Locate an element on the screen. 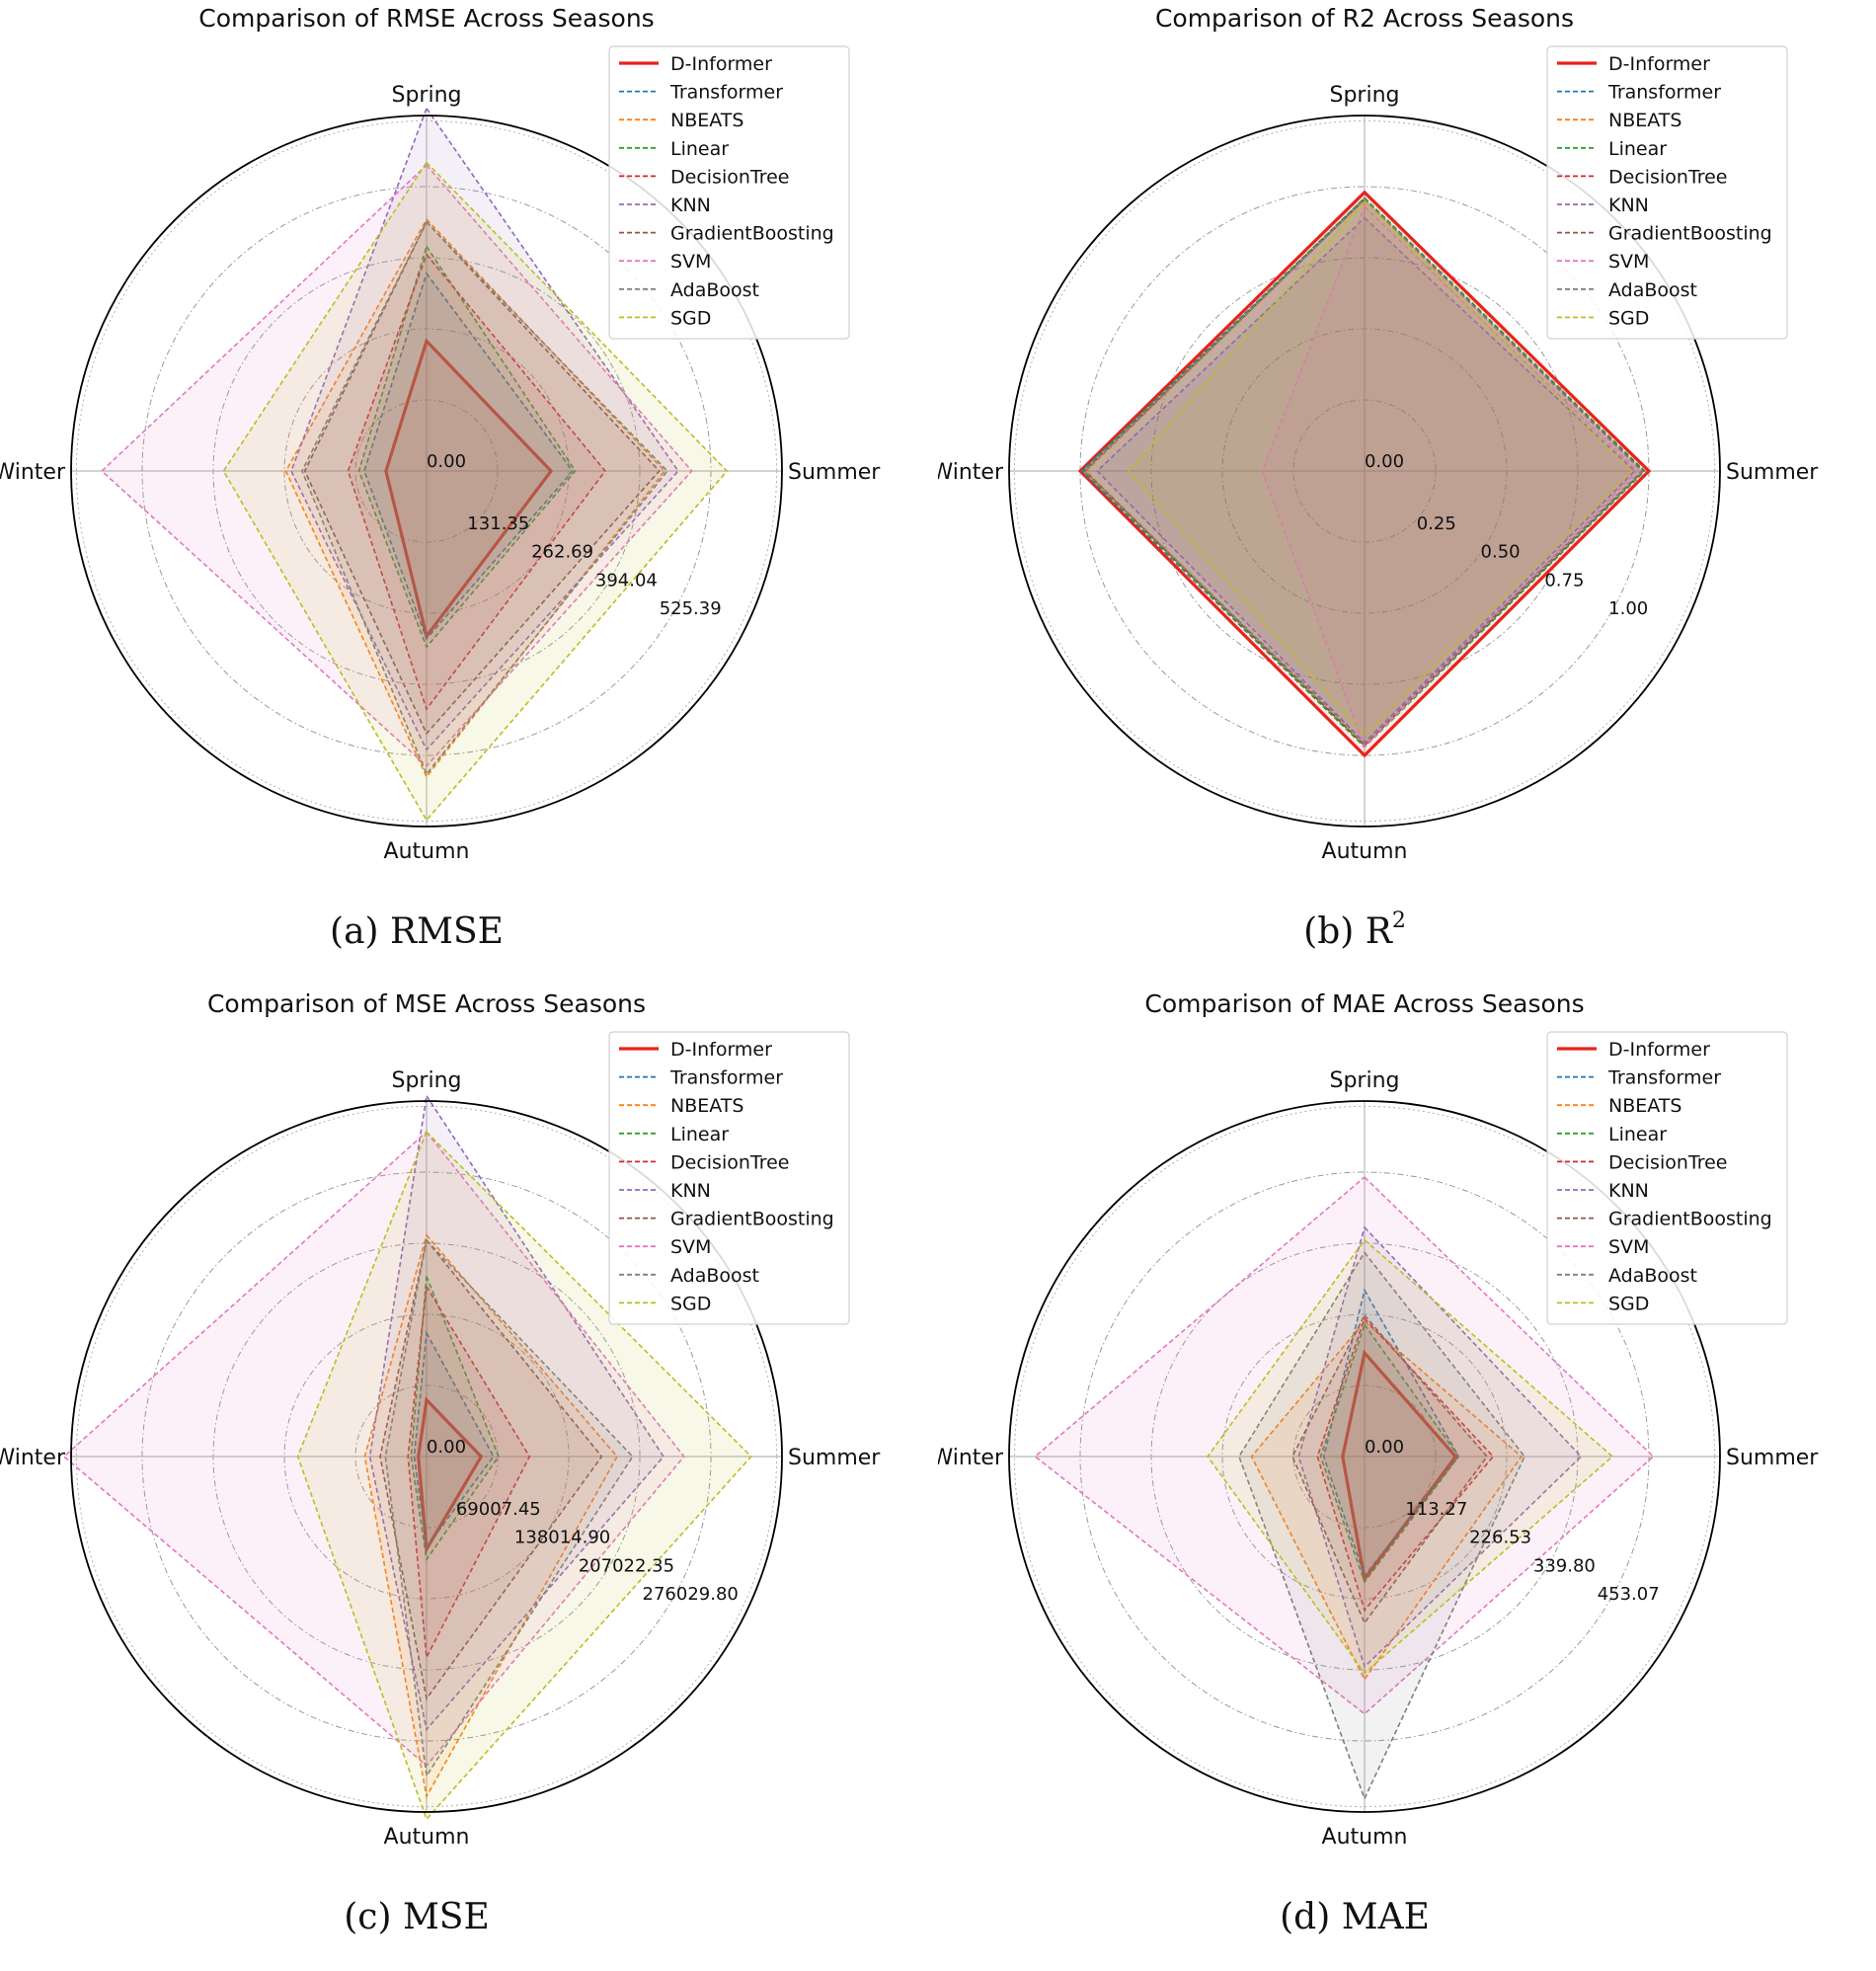 This screenshot has width=1876, height=1971. legend-label-adaboost: AdaBoost is located at coordinates (1652, 290).